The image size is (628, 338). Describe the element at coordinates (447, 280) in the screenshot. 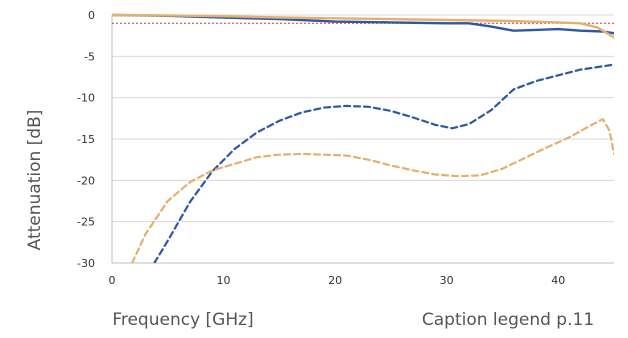

I see `x-tick-label-3: 30` at that location.